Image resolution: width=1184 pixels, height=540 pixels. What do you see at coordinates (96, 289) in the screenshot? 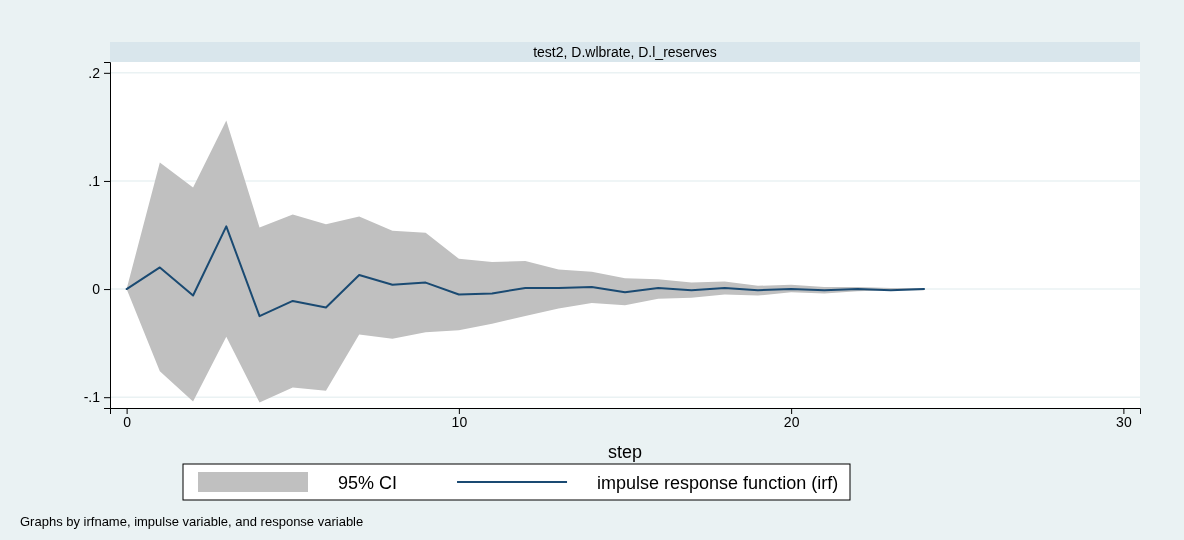
I see `y-tick-label: 0` at bounding box center [96, 289].